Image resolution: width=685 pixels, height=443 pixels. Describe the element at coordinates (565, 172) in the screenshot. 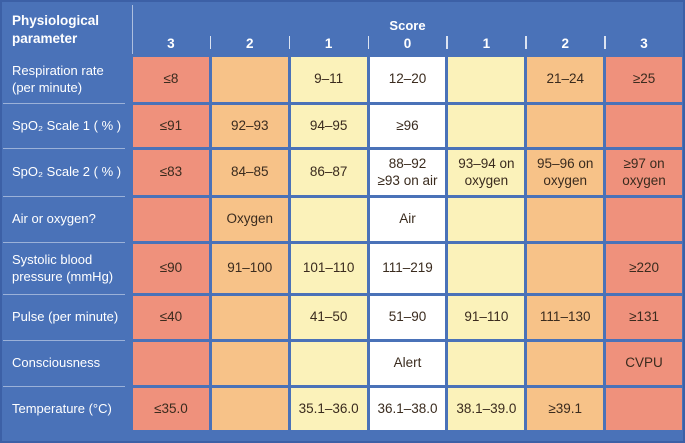

I see `score-cell: 95–96 on oxygen` at that location.